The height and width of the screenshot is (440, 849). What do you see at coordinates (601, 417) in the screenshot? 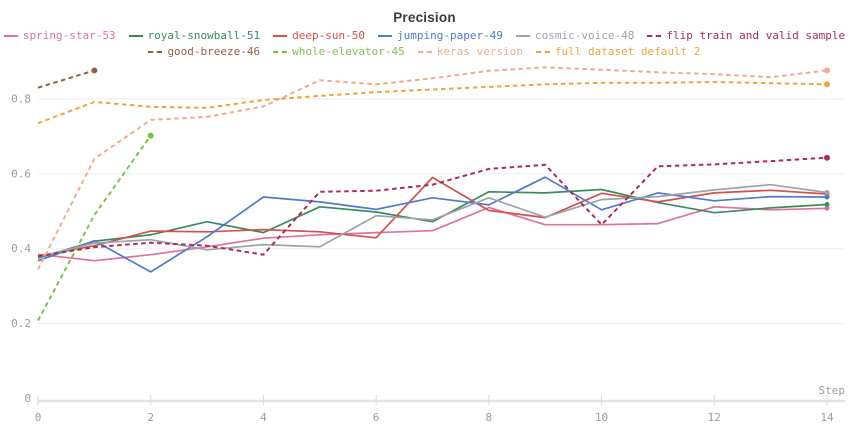
I see `x-tick-label: 10` at bounding box center [601, 417].